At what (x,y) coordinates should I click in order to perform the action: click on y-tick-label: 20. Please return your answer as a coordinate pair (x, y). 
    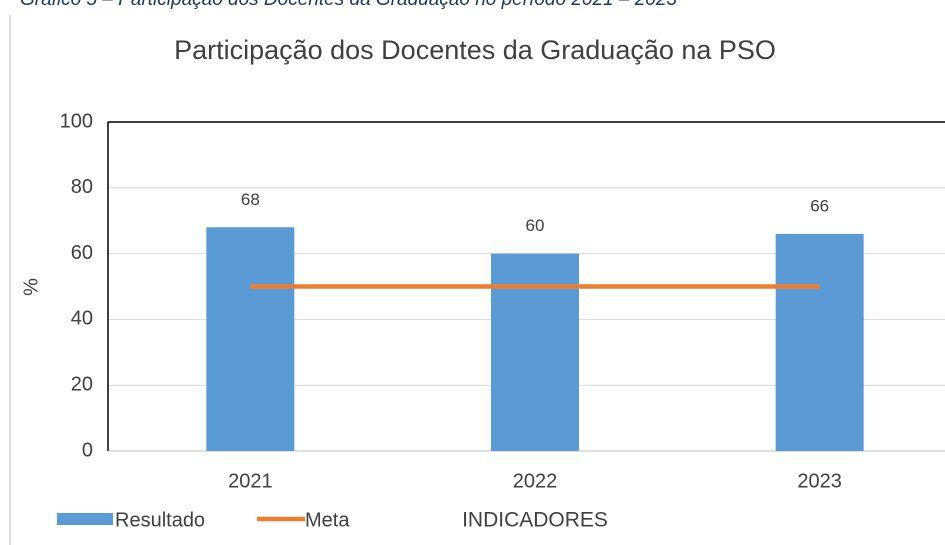
    Looking at the image, I should click on (82, 384).